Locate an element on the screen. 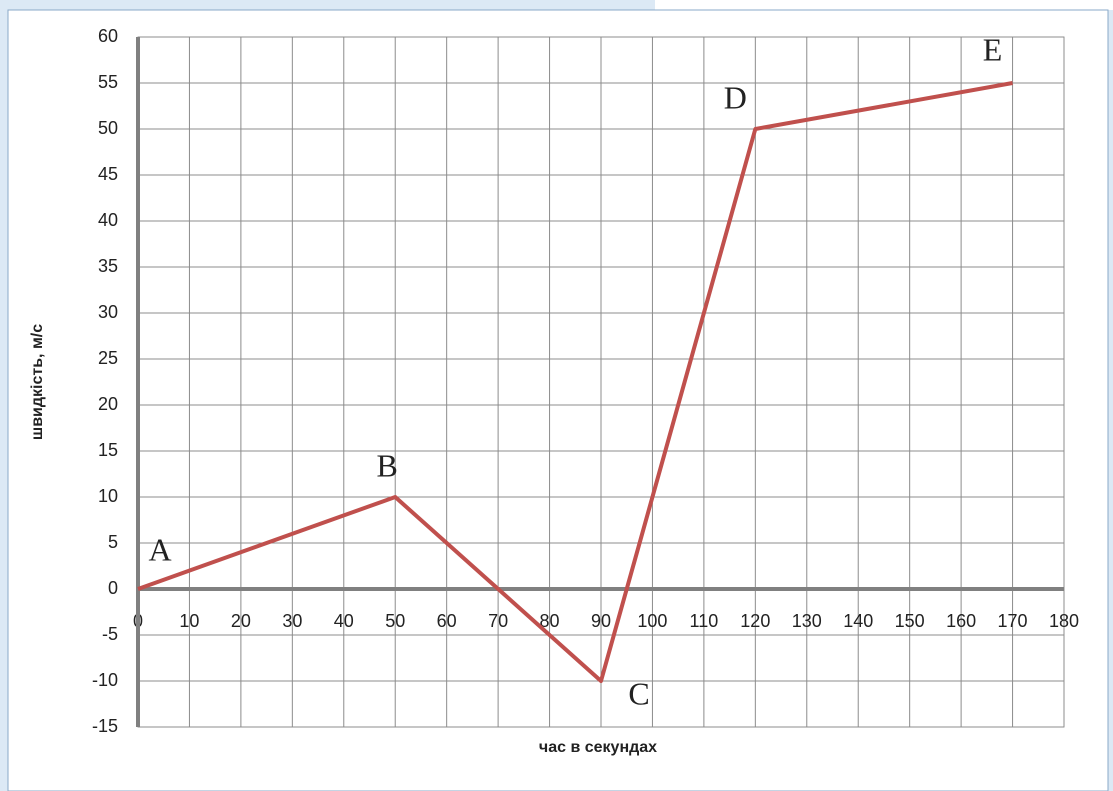  y-tick-label: 0 is located at coordinates (113, 588).